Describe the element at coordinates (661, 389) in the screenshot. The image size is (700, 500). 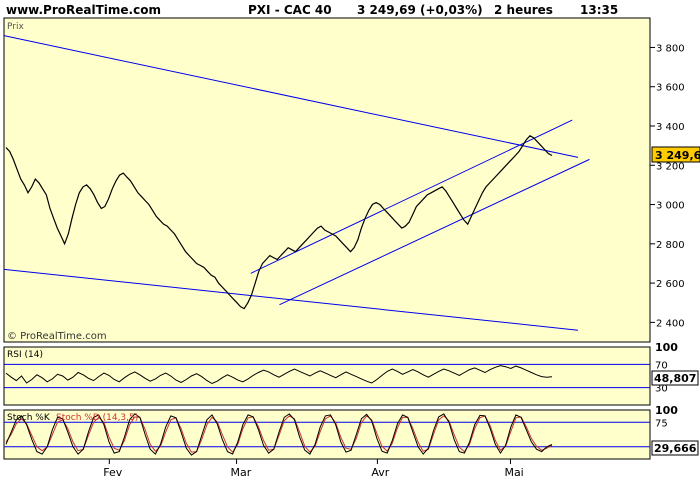
I see `rsi-y-tick-label: 30` at that location.